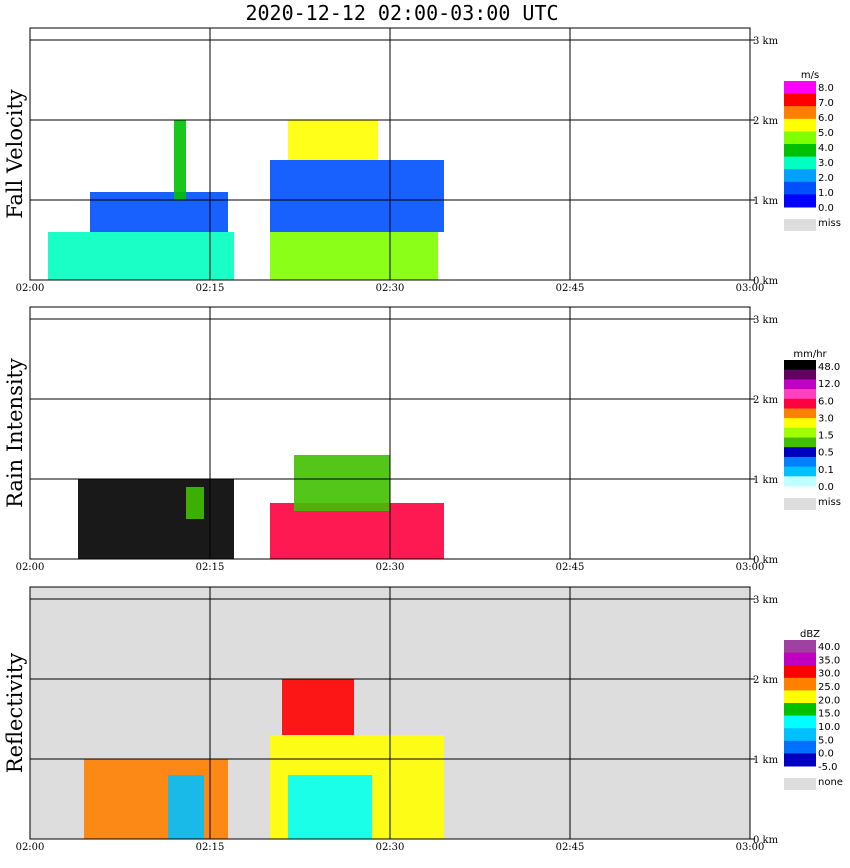  I want to click on colorbar-level-label: 40.0, so click(829, 647).